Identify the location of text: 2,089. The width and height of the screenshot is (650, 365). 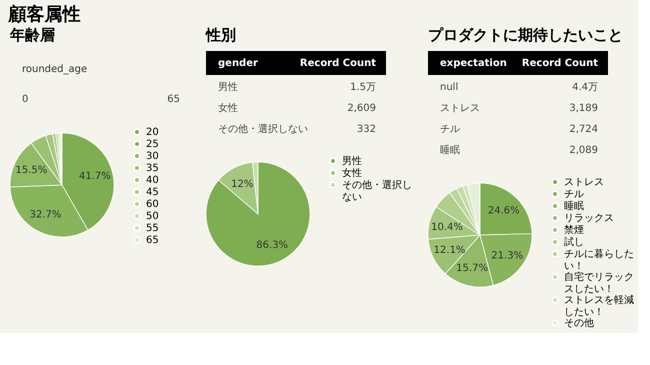
(583, 150).